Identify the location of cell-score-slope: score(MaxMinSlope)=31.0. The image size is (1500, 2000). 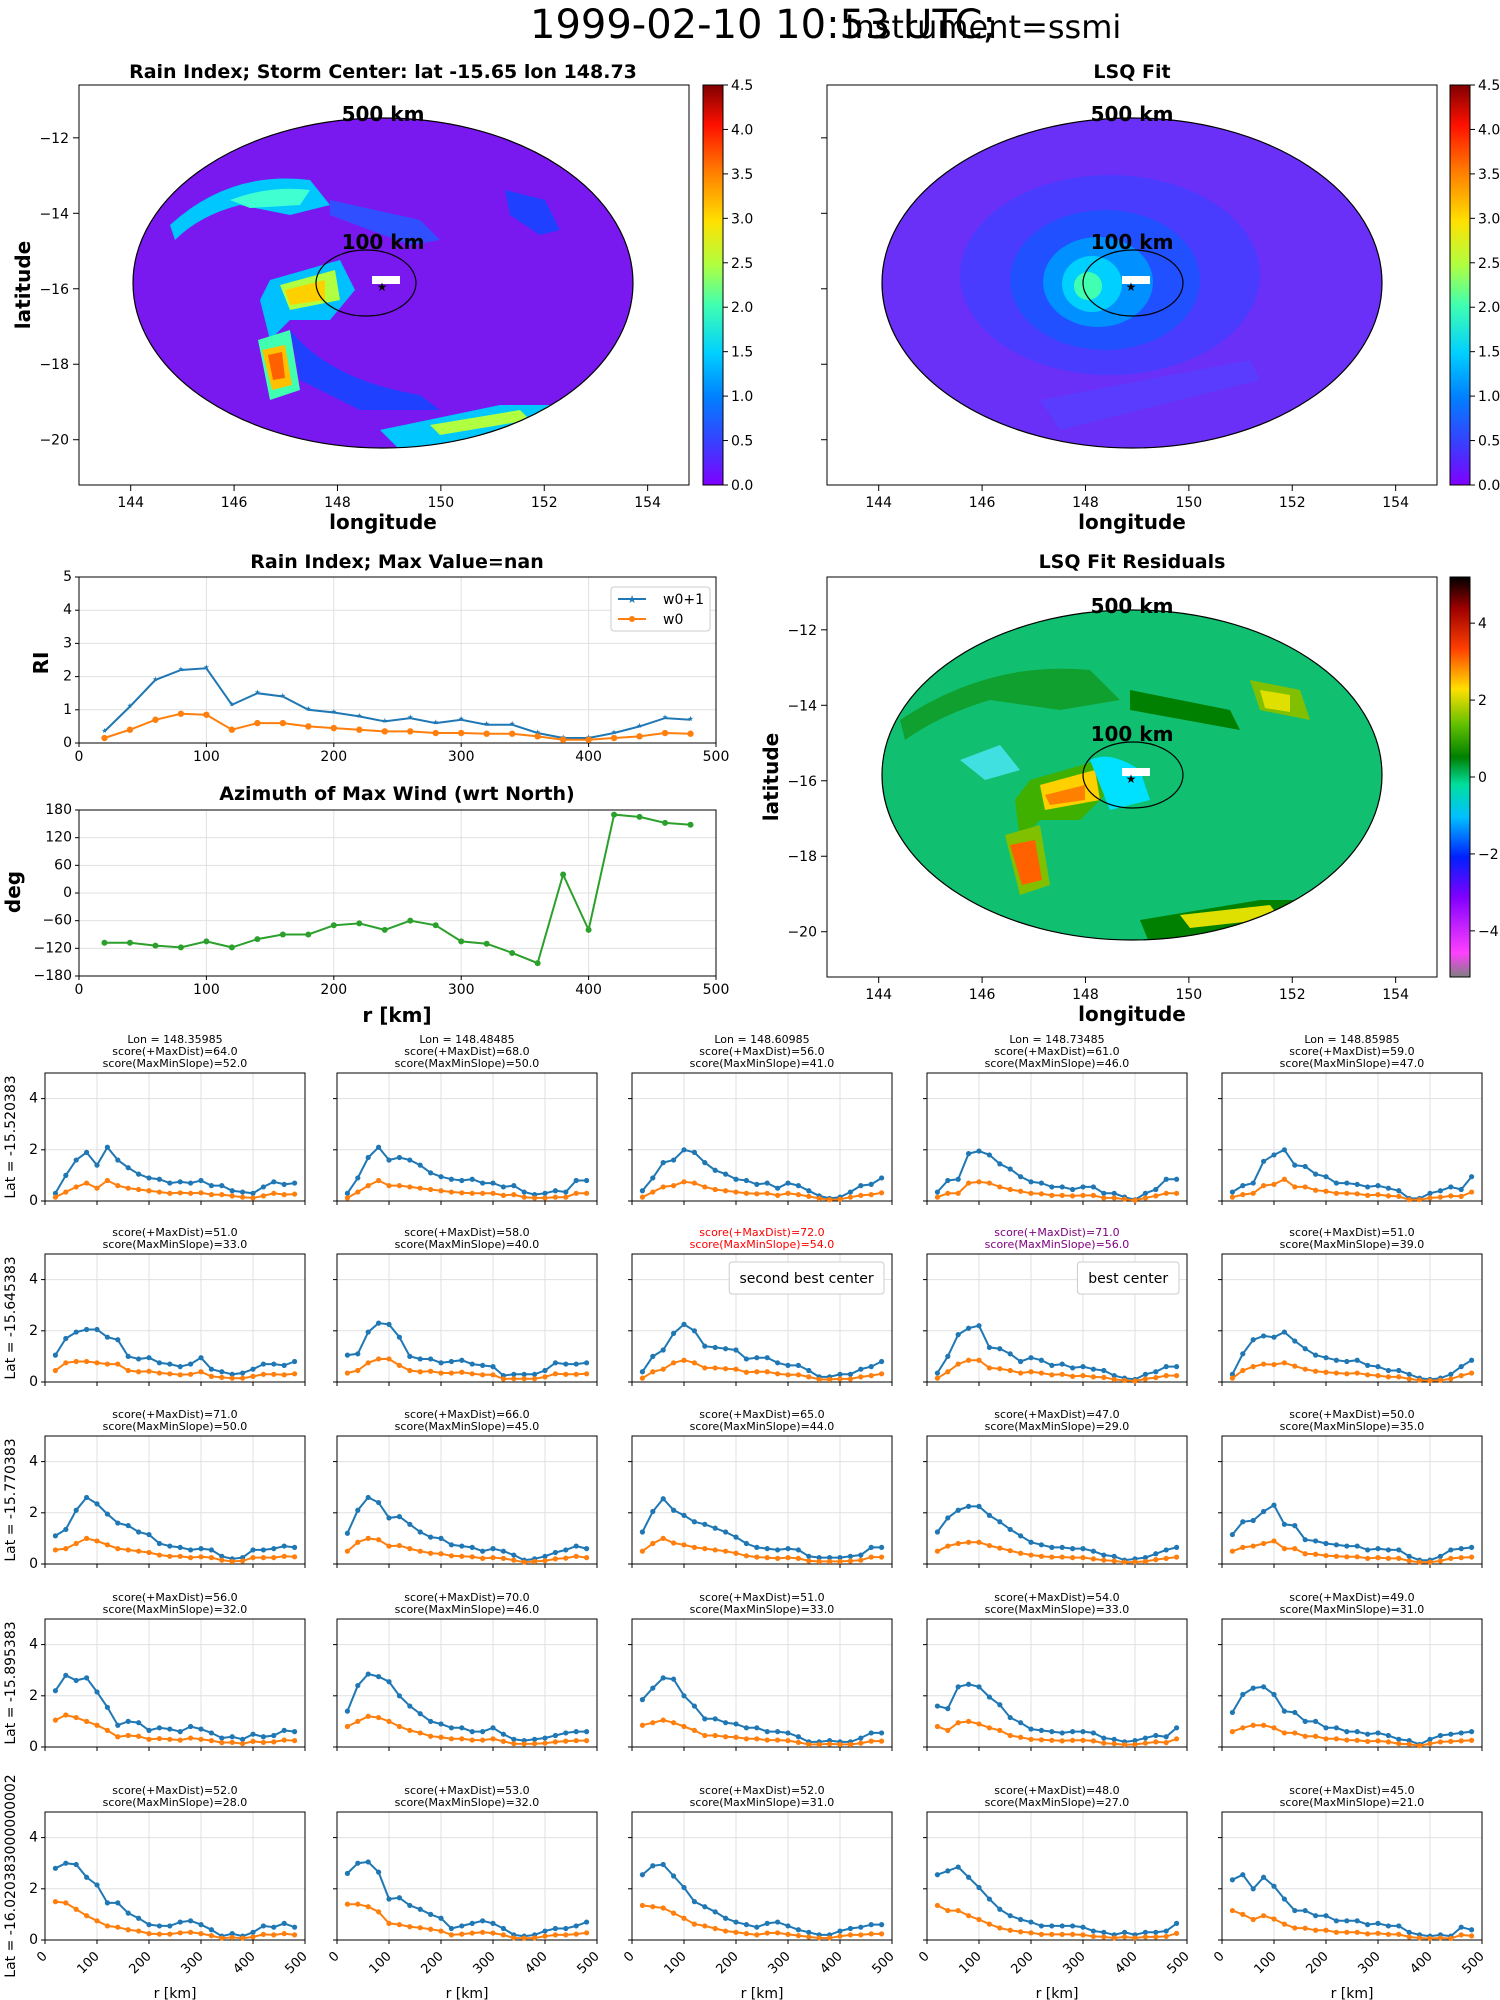
(1352, 1609).